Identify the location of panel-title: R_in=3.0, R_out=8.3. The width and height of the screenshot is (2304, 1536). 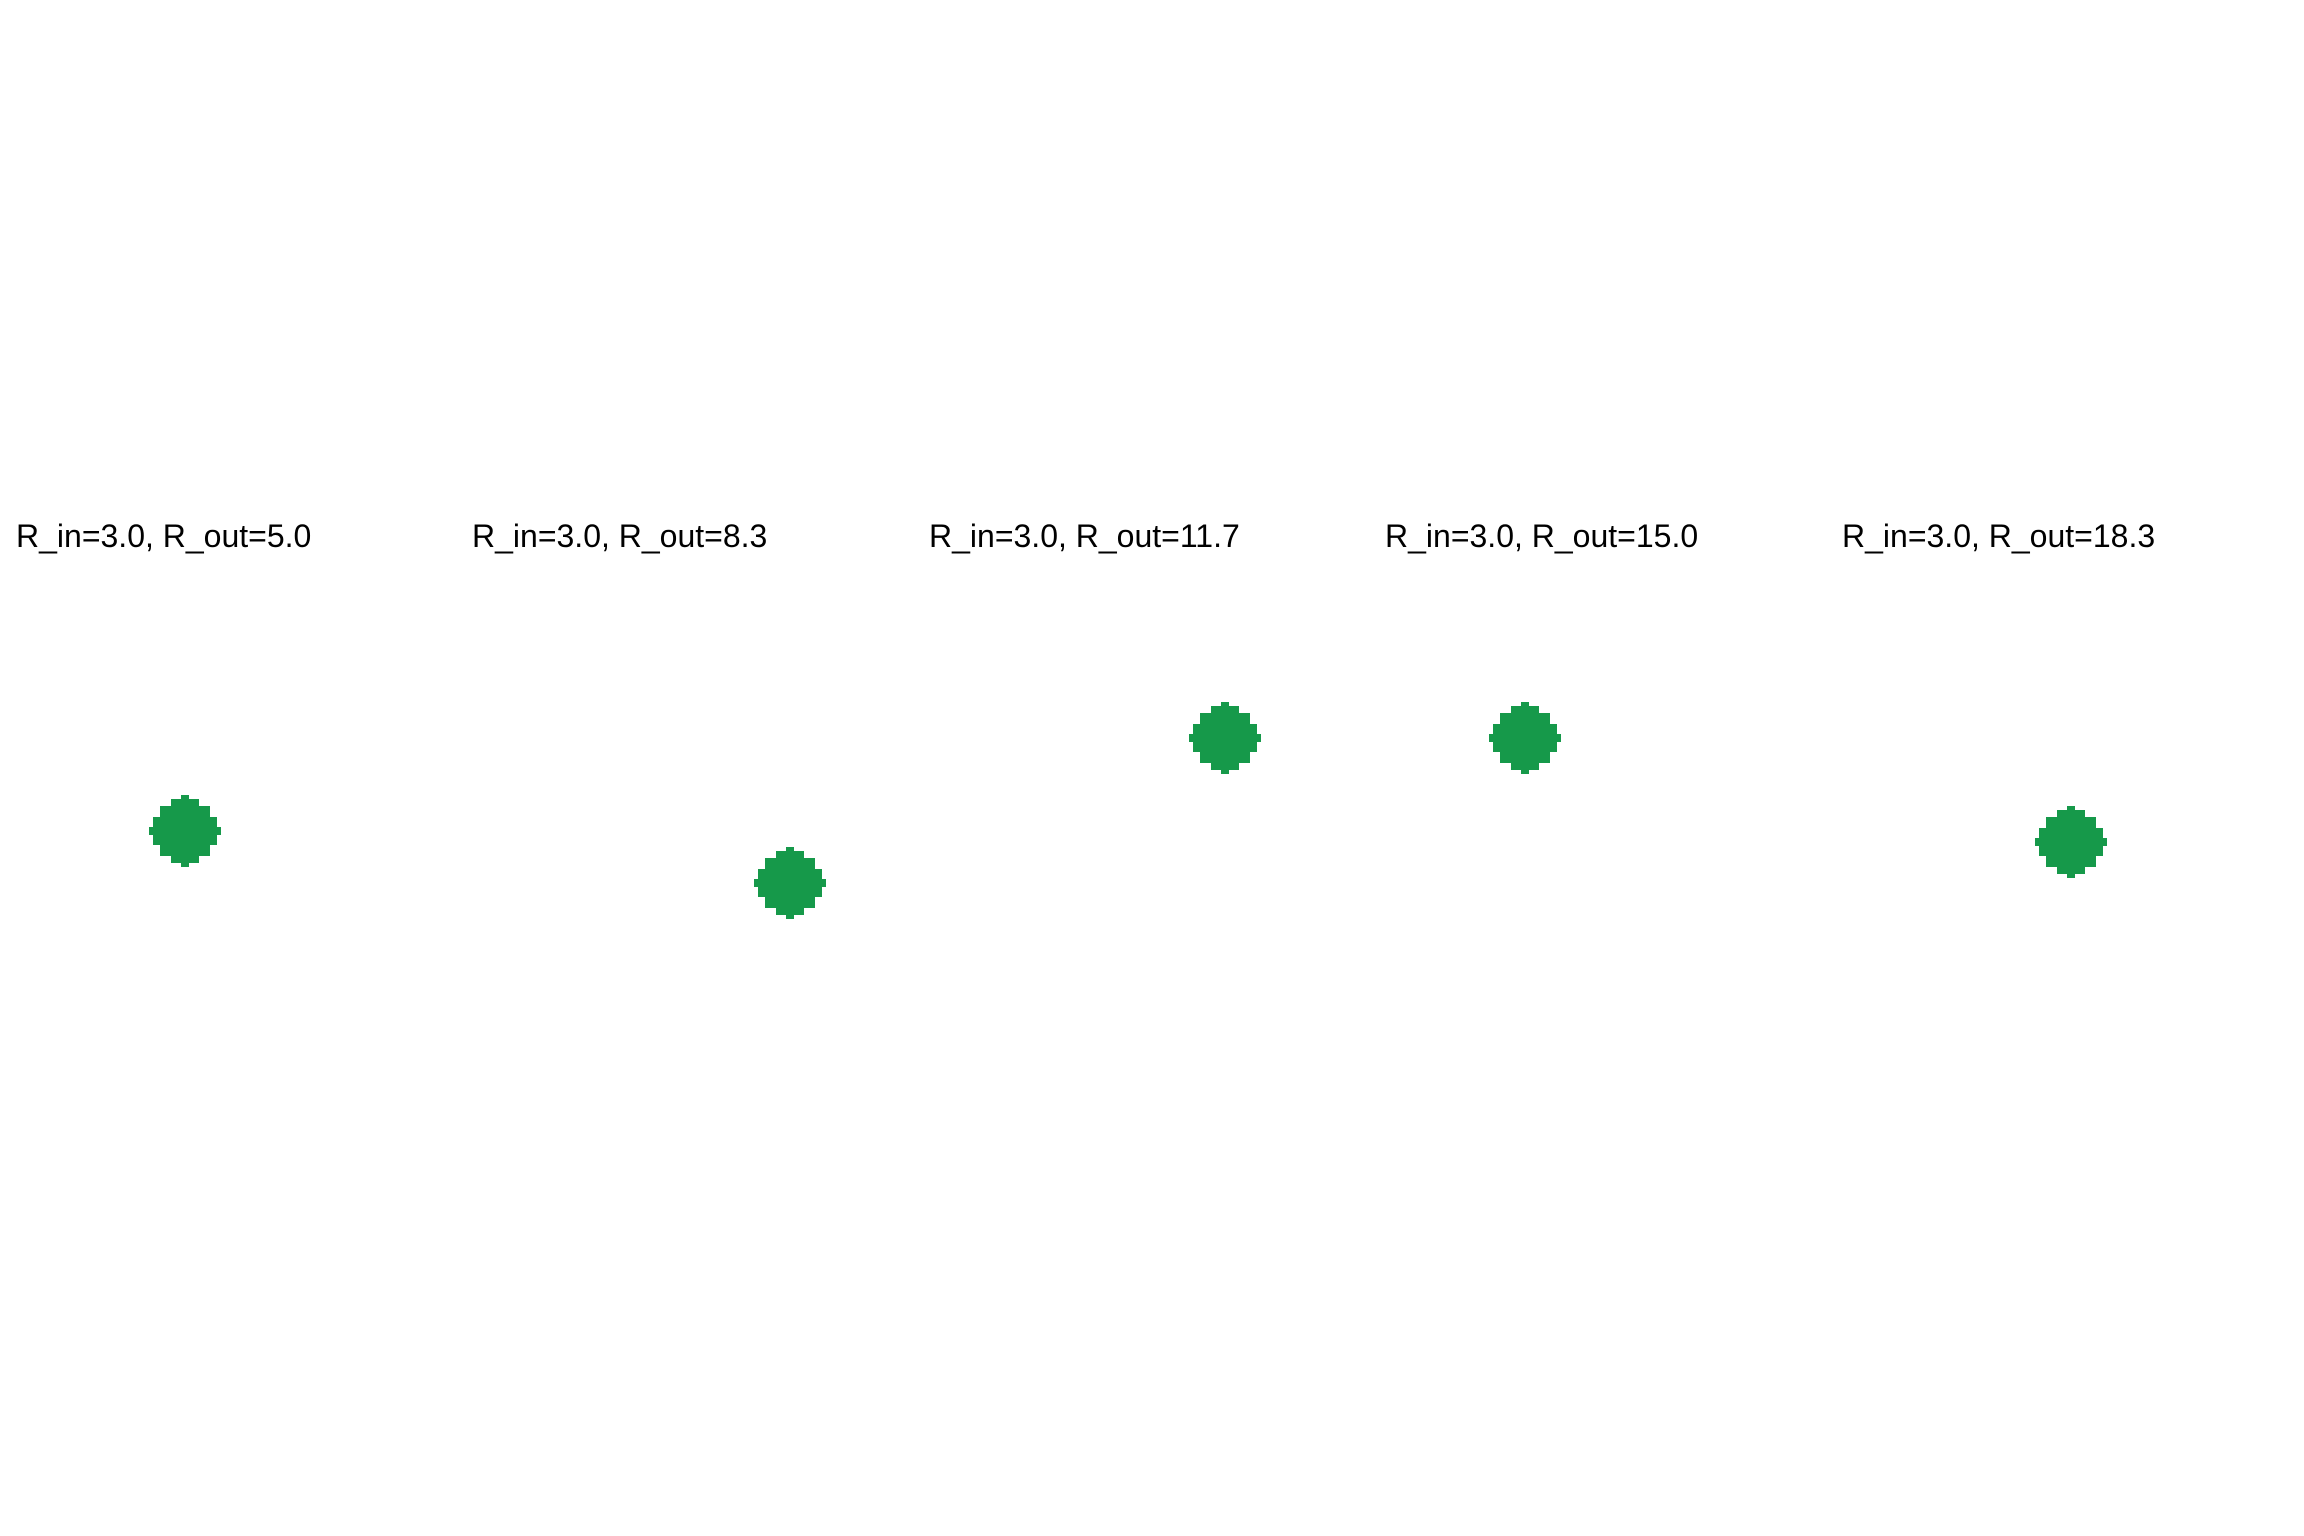
(619, 536).